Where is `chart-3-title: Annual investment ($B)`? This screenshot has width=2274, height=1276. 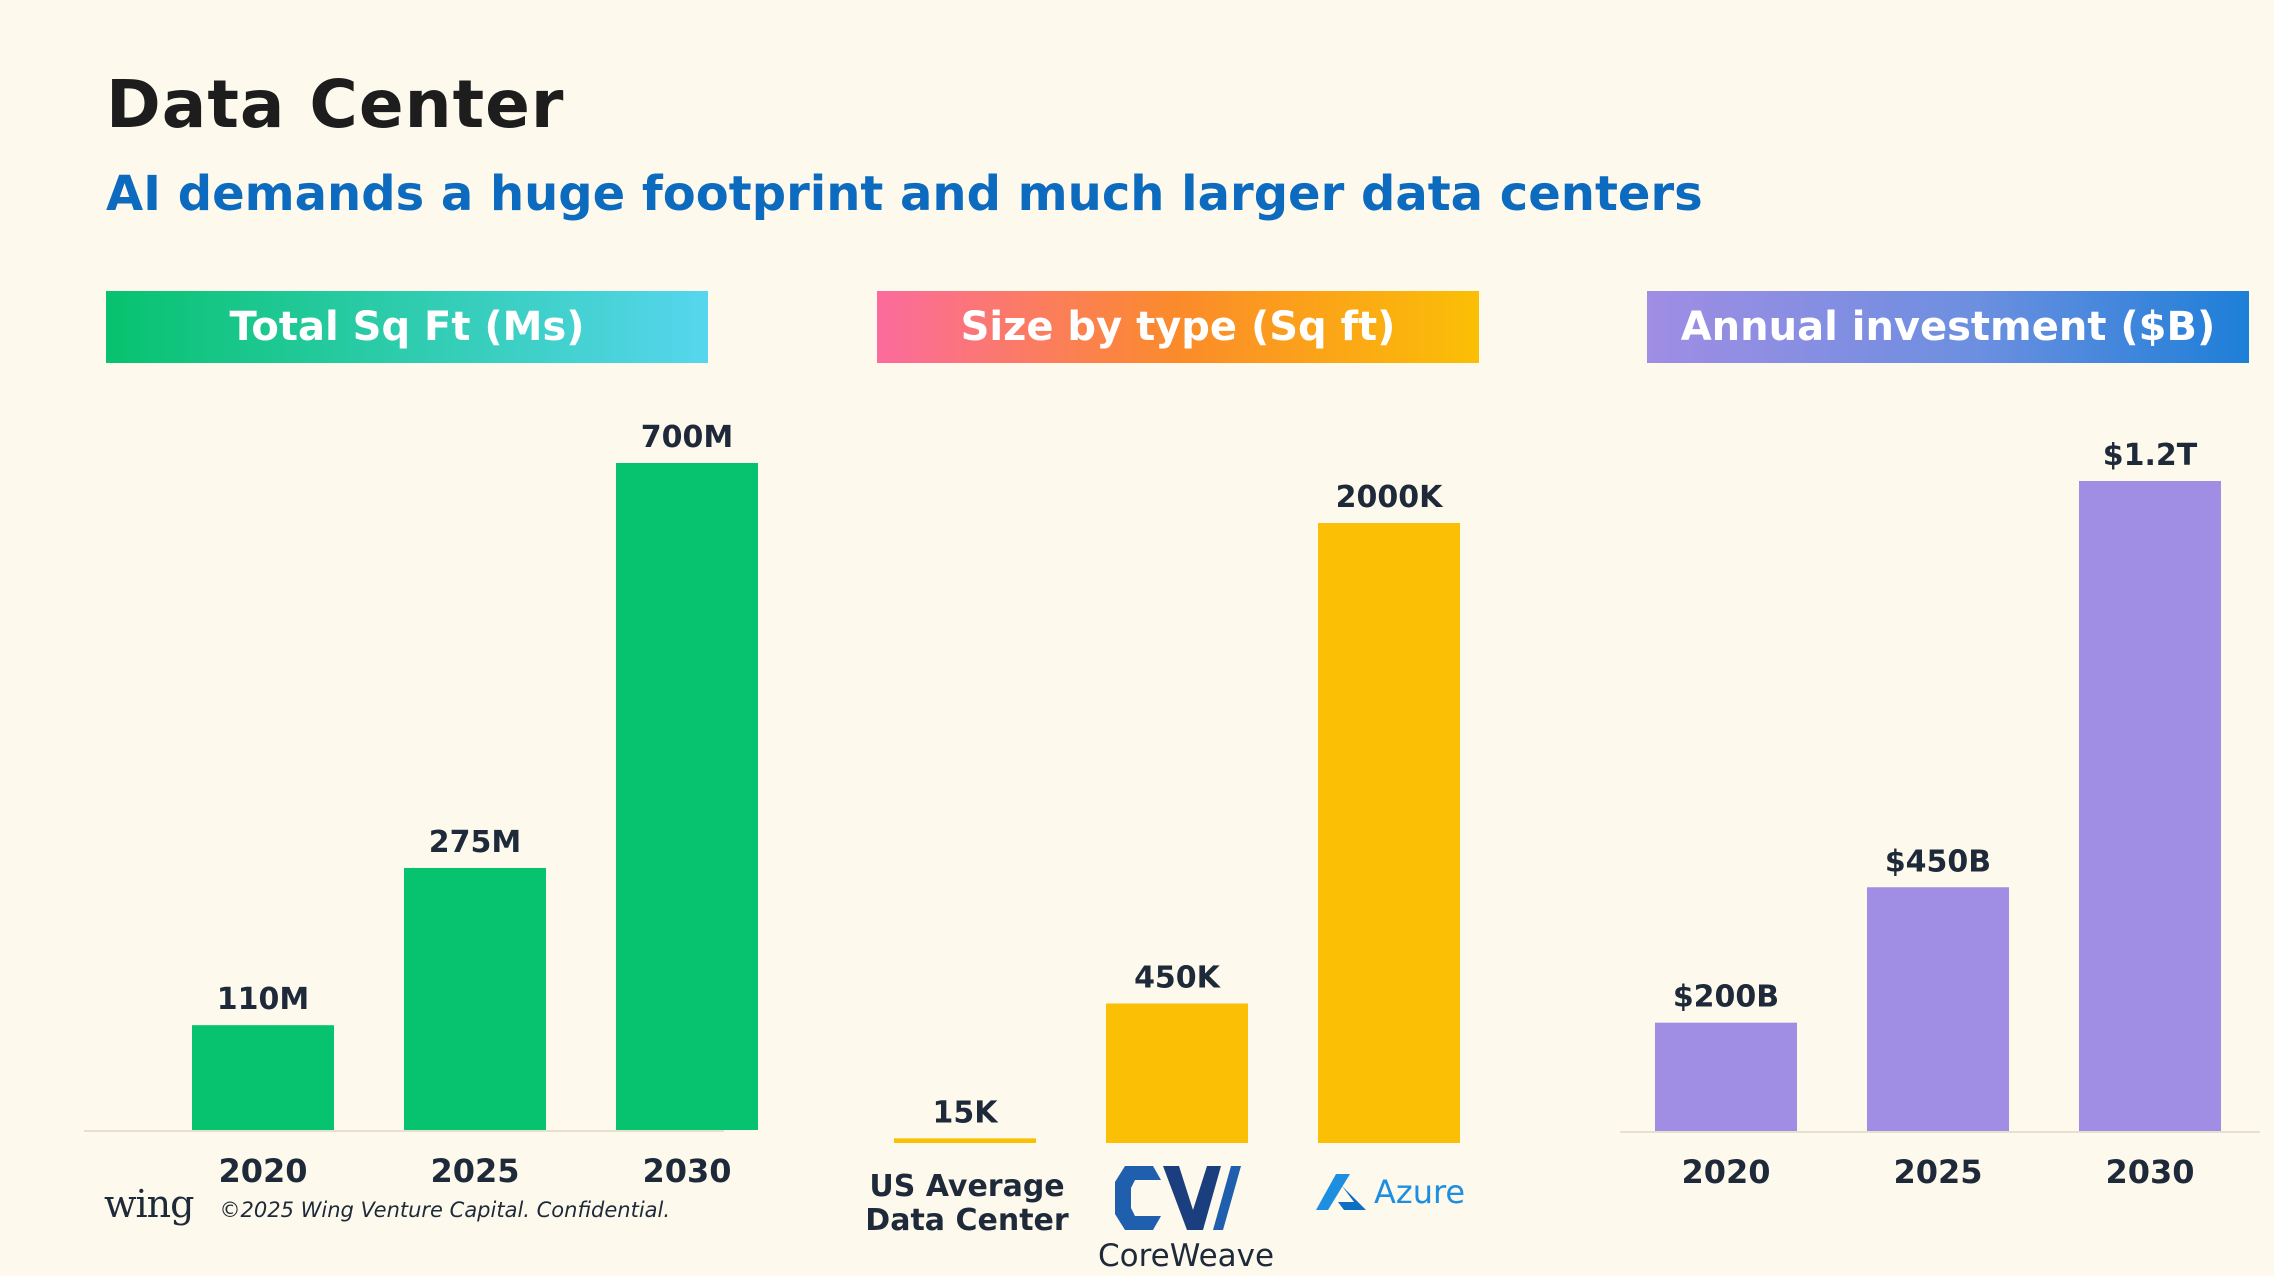 chart-3-title: Annual investment ($B) is located at coordinates (1948, 327).